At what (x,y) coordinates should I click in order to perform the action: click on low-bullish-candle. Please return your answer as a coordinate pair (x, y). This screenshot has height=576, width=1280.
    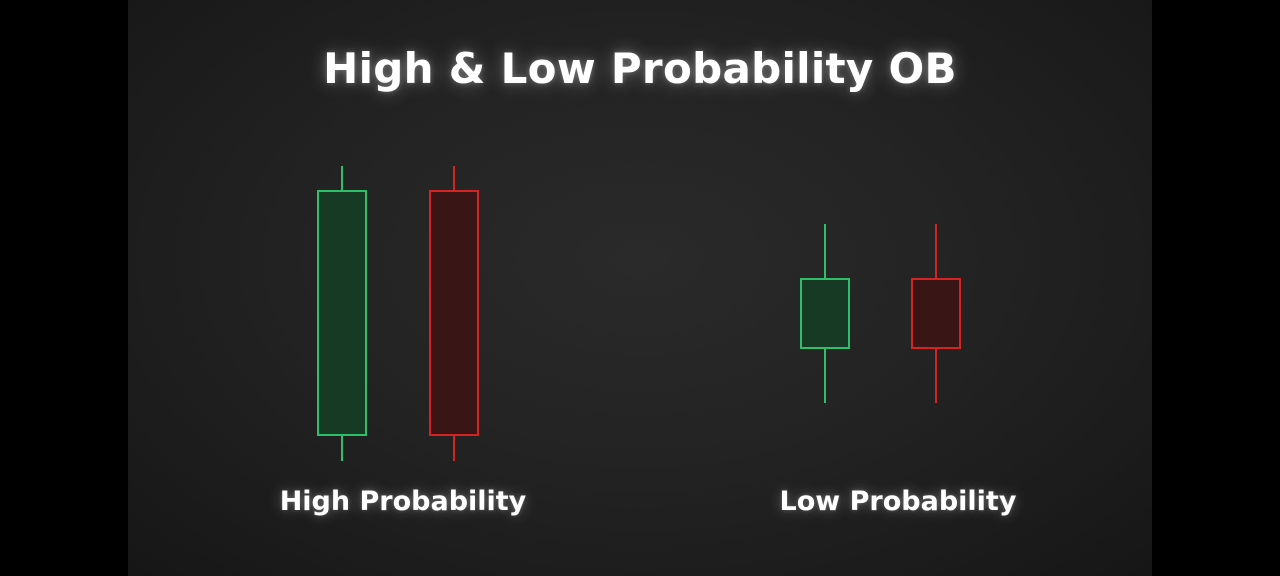
    Looking at the image, I should click on (825, 313).